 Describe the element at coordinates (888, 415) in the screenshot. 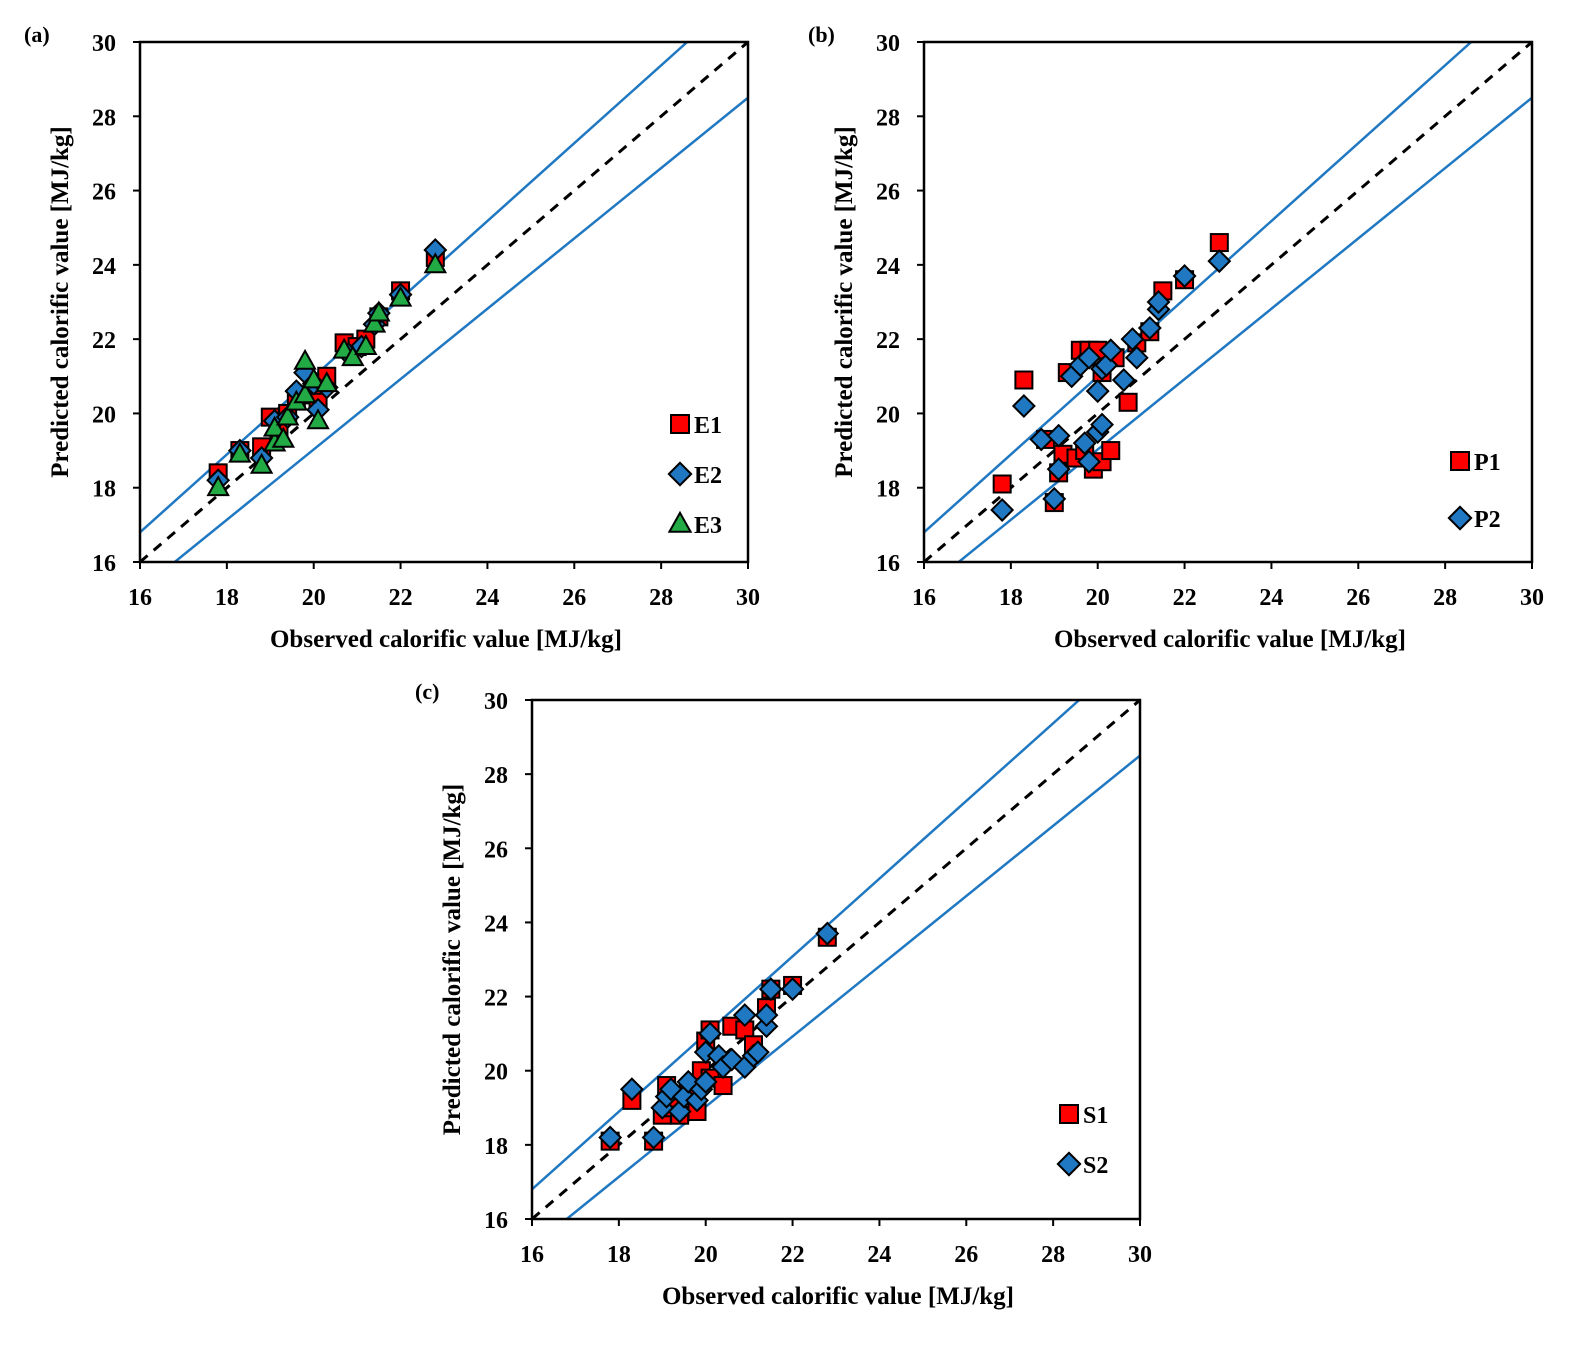

I see `y-tick-label: 20` at that location.